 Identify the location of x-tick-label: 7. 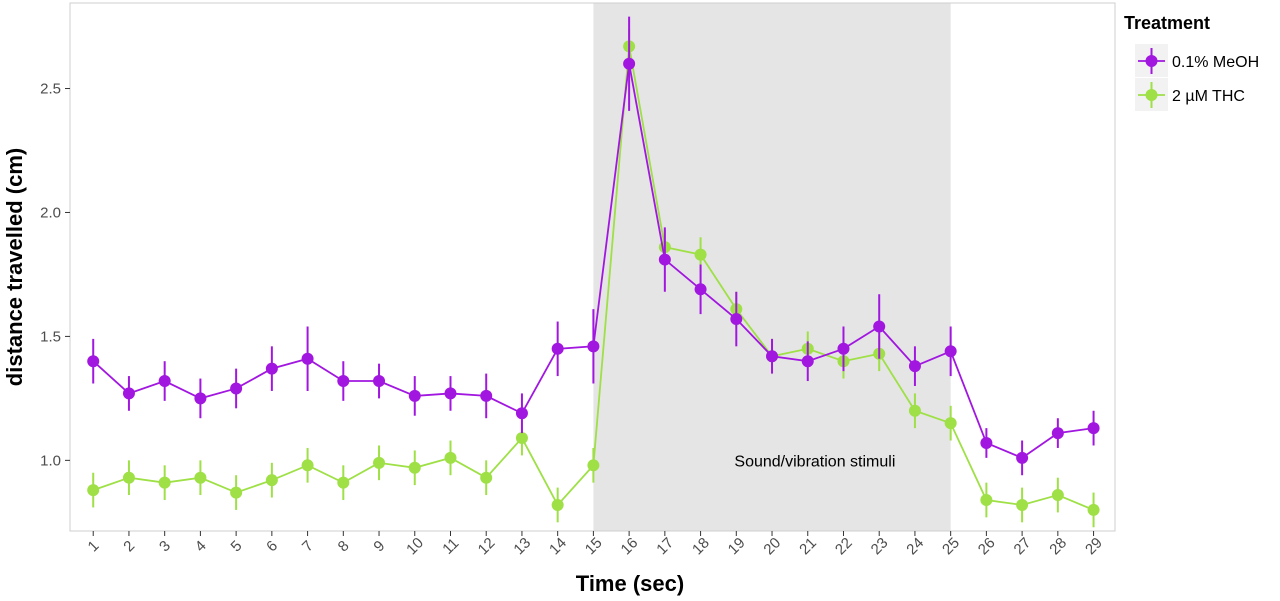
(308, 546).